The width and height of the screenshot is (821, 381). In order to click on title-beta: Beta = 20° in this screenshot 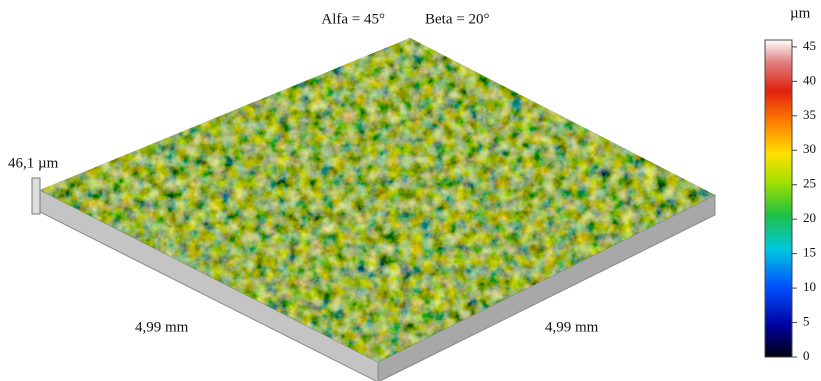, I will do `click(457, 19)`.